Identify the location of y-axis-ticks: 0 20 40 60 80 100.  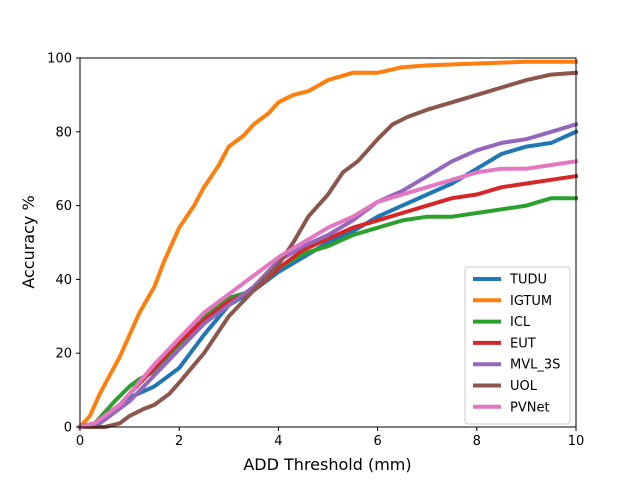
(63, 244).